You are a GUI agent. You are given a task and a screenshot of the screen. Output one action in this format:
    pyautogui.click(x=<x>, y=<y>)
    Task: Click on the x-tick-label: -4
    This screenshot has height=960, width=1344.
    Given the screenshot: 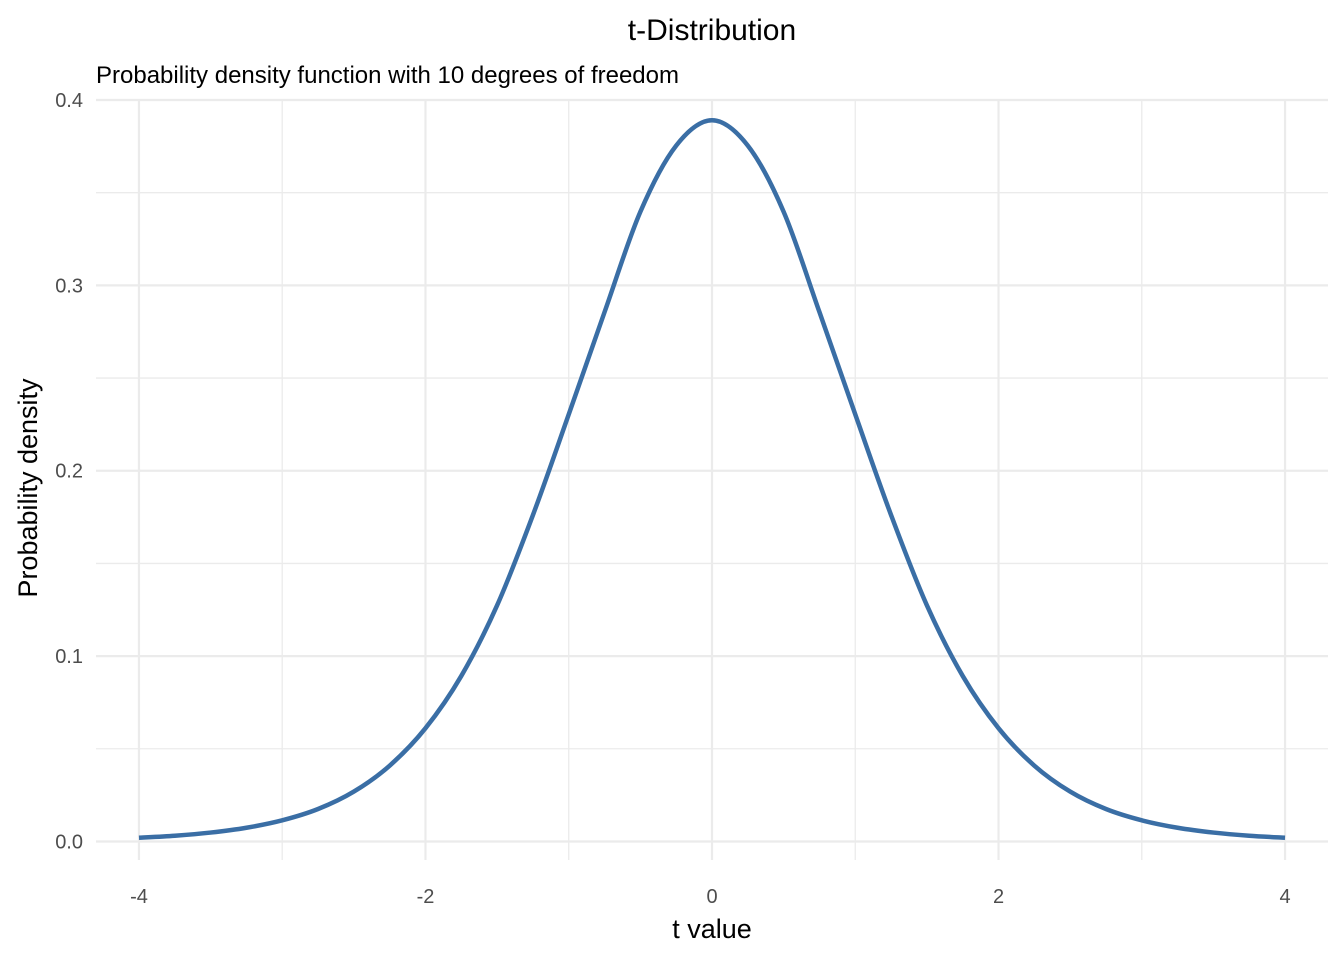 What is the action you would take?
    pyautogui.click(x=139, y=897)
    